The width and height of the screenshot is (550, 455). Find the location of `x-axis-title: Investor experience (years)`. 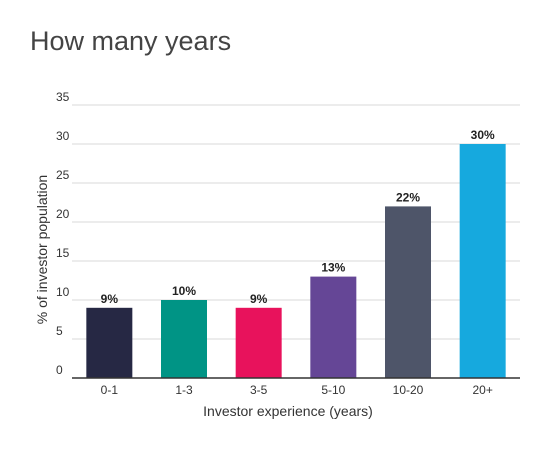

x-axis-title: Investor experience (years) is located at coordinates (288, 411).